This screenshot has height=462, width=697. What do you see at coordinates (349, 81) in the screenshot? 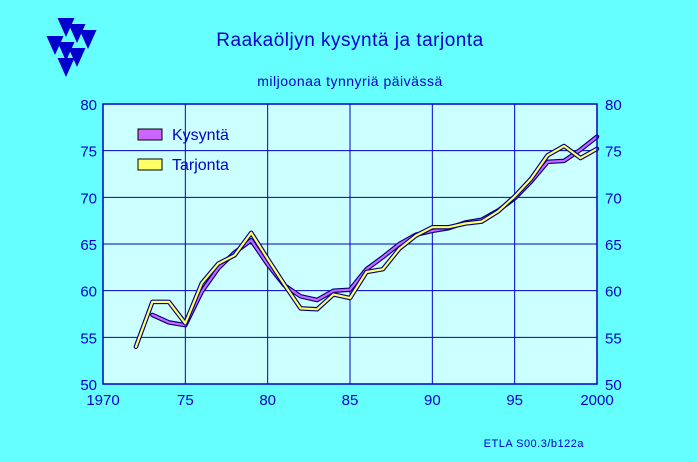
I see `chart-subtitle: miljoonaa tynnyriä päivässä` at bounding box center [349, 81].